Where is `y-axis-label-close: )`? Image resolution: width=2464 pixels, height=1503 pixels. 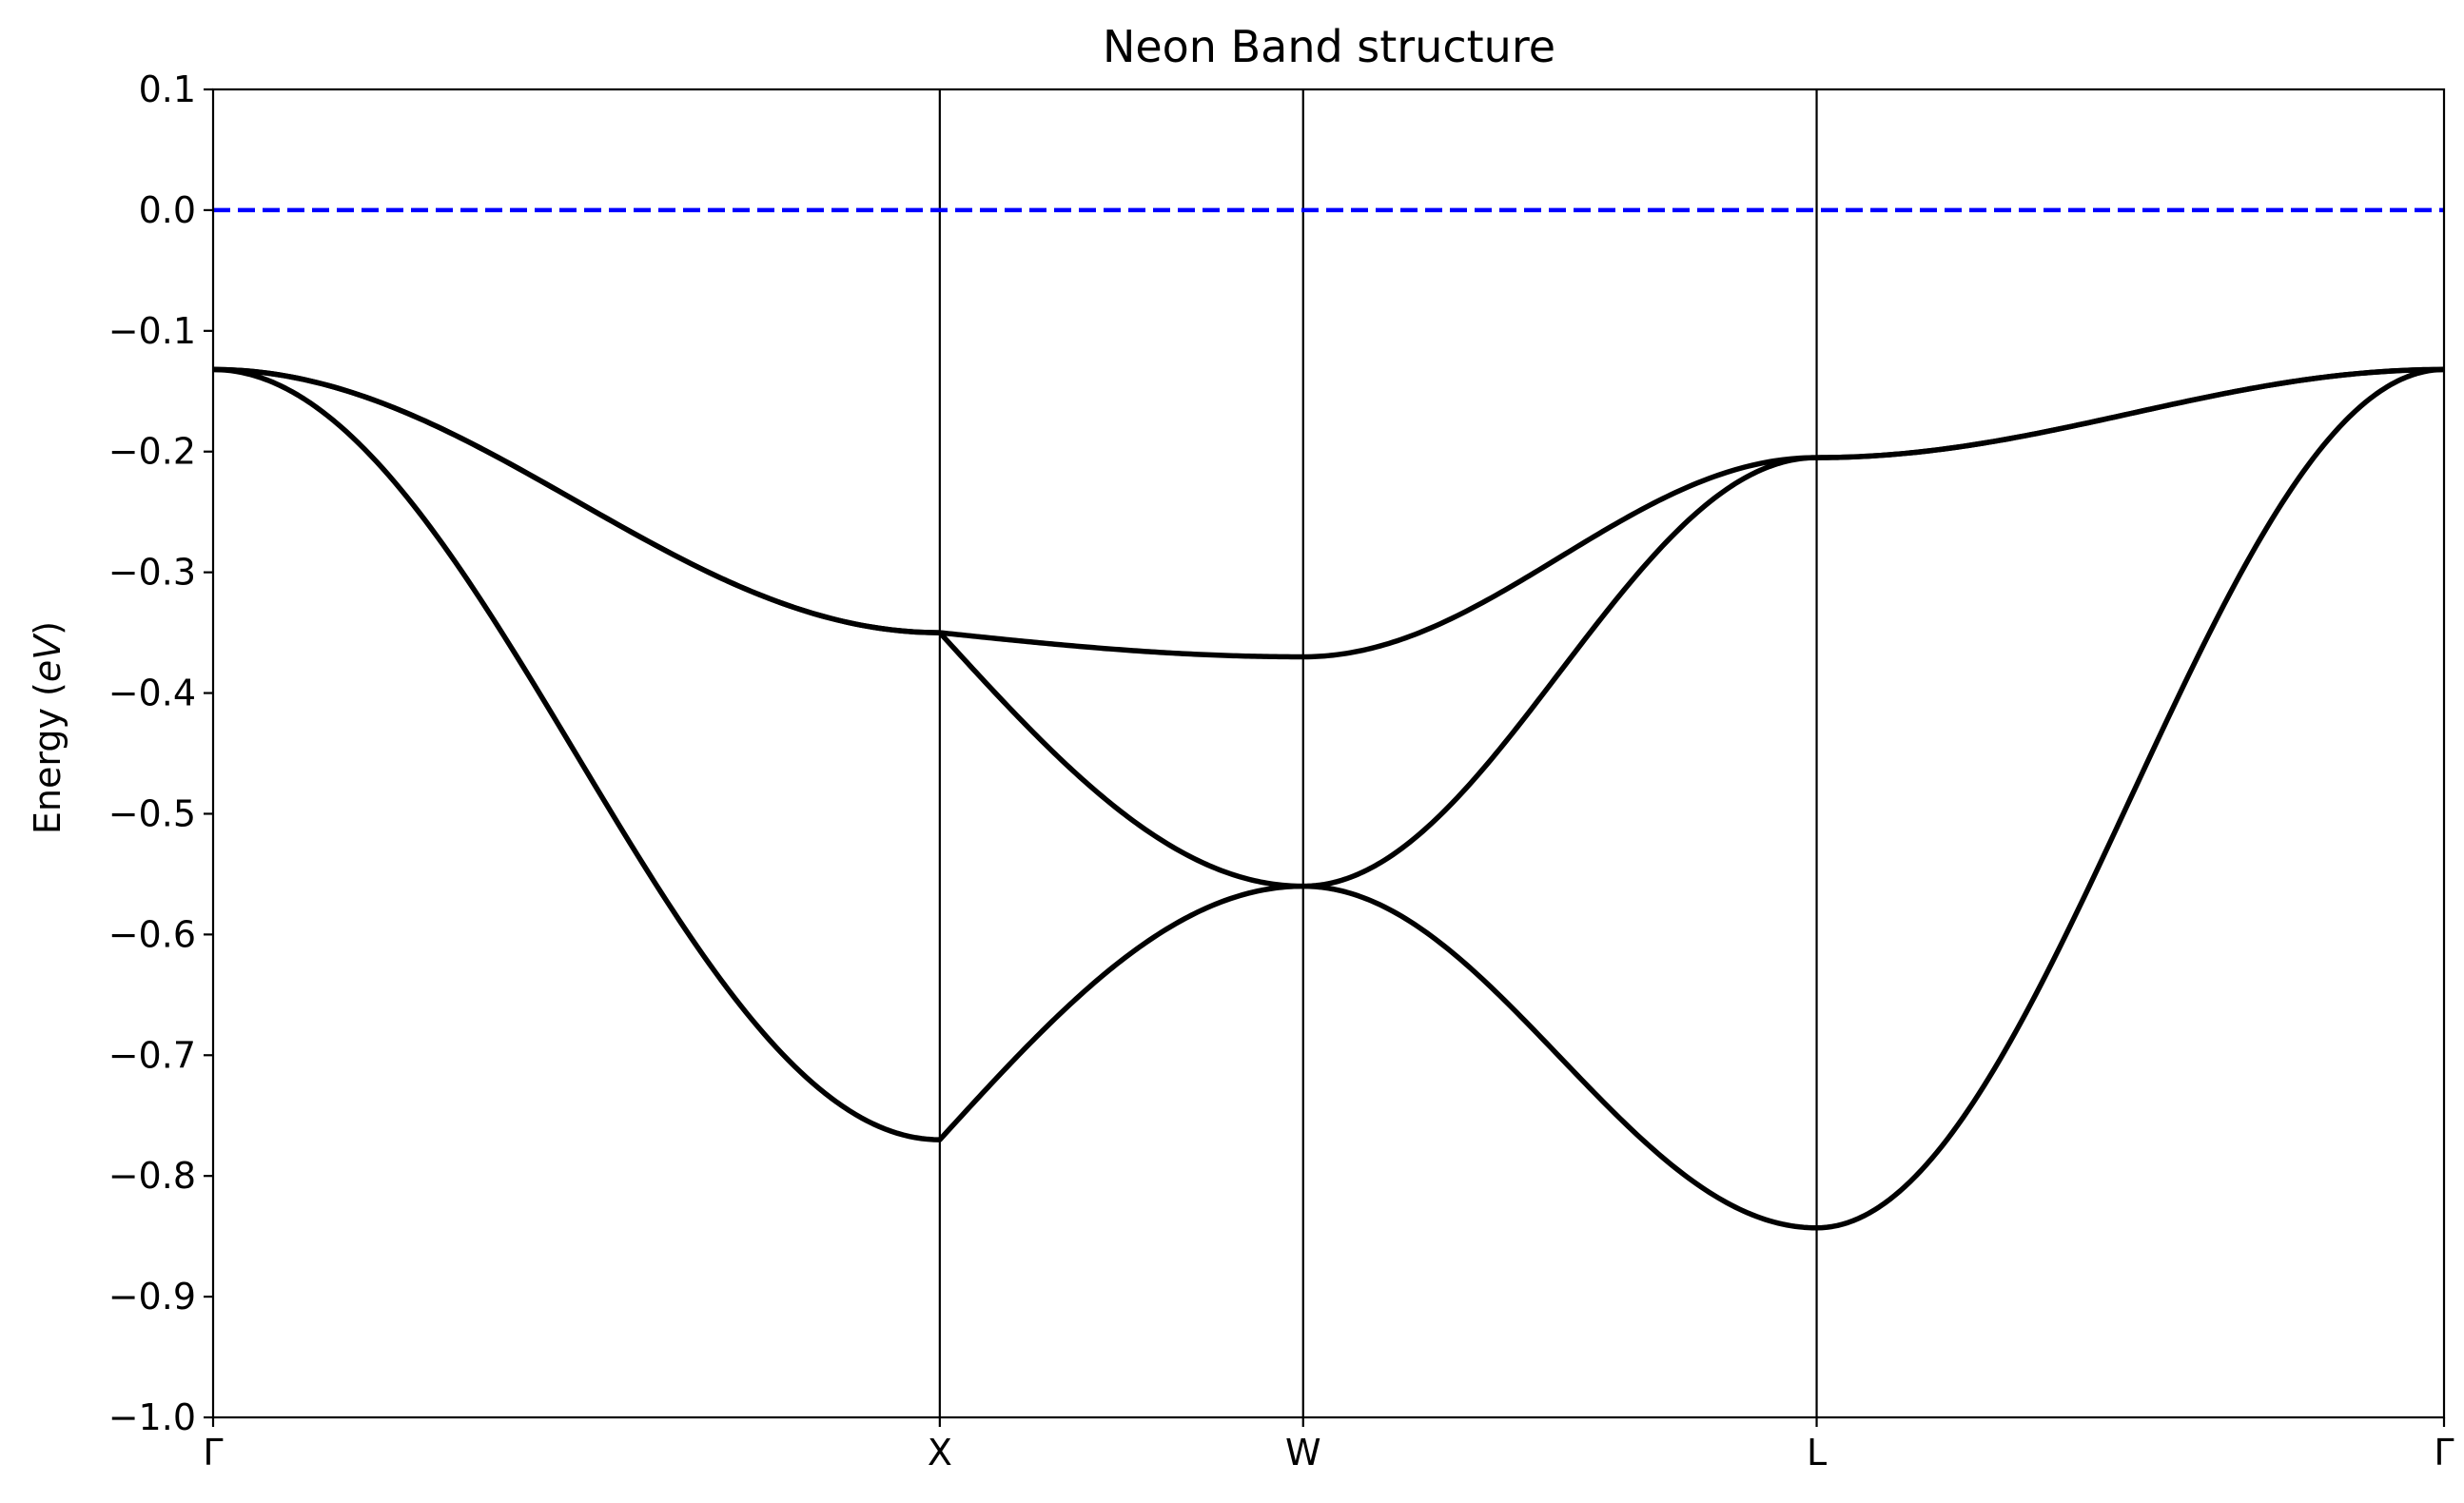
y-axis-label-close: ) is located at coordinates (47, 628).